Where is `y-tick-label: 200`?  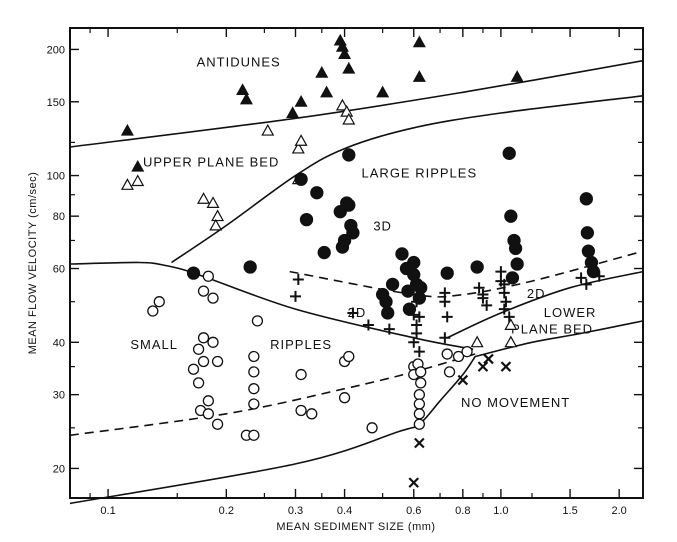 y-tick-label: 200 is located at coordinates (56, 50).